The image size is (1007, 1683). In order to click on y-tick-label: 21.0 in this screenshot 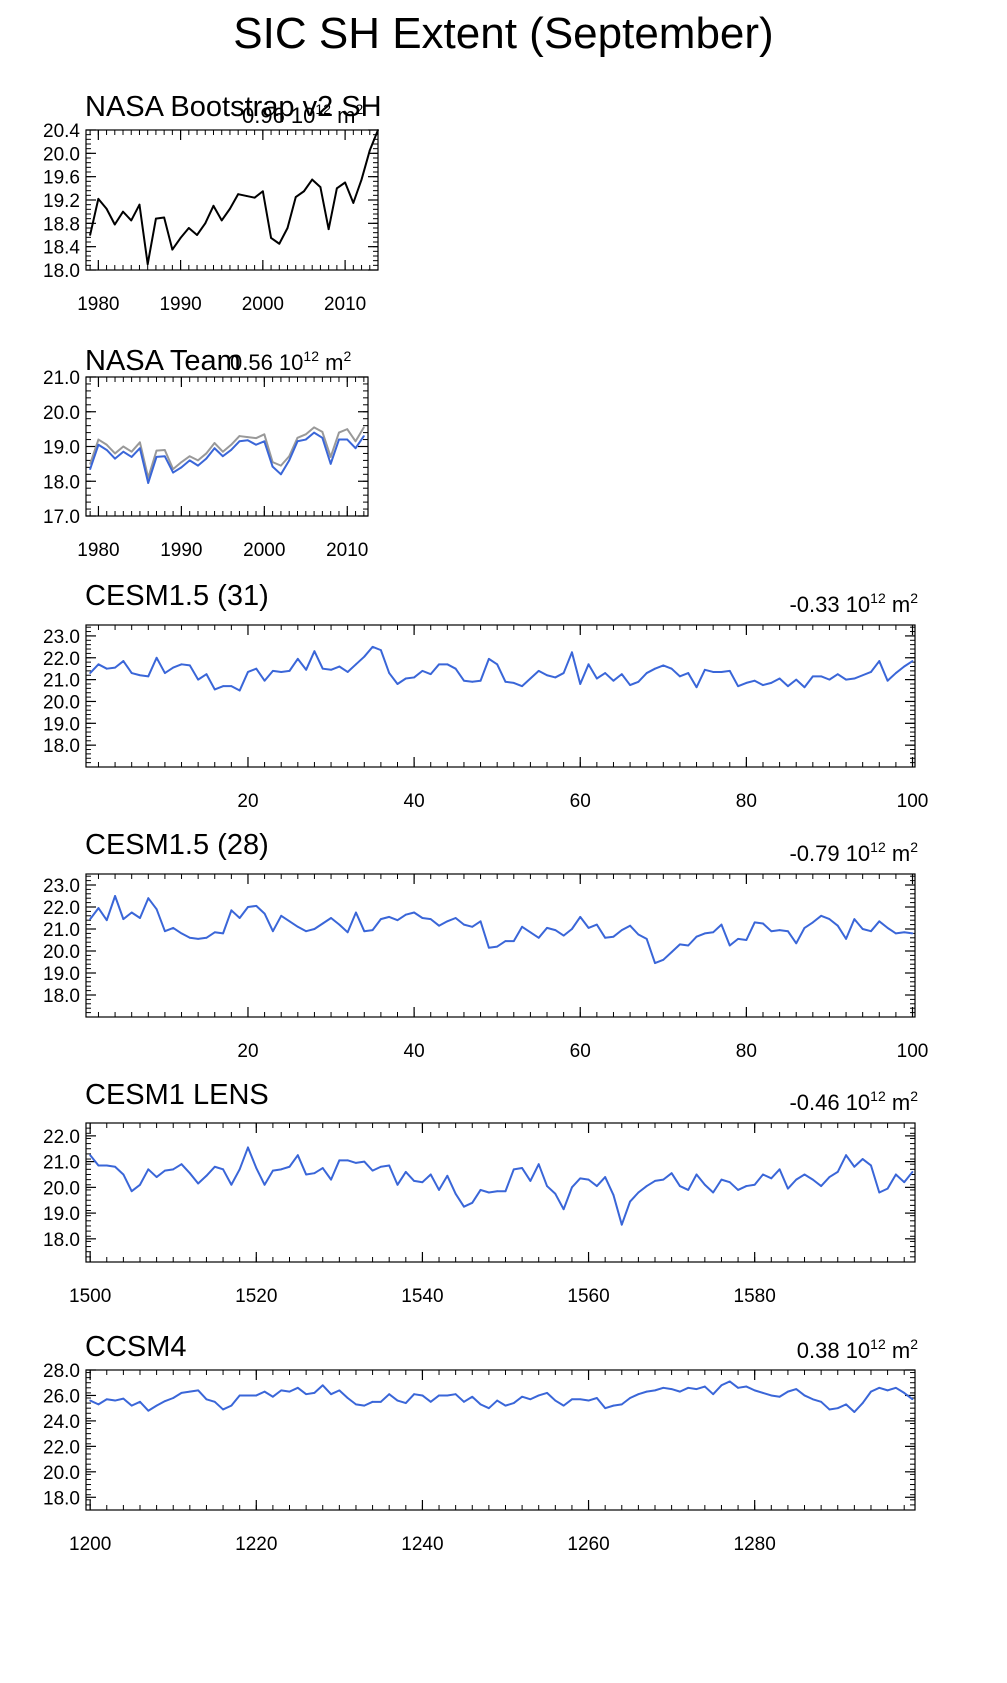, I will do `click(61, 1163)`.